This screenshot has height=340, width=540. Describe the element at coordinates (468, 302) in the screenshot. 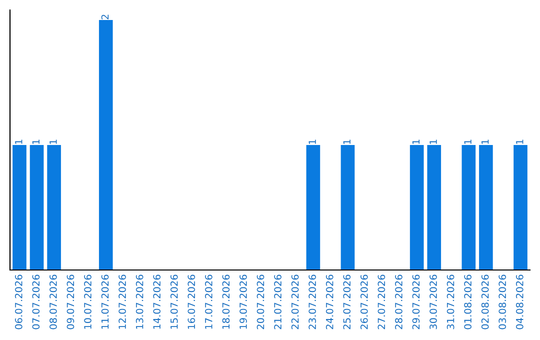

I see `x-tick-label: 01.08.2026` at that location.